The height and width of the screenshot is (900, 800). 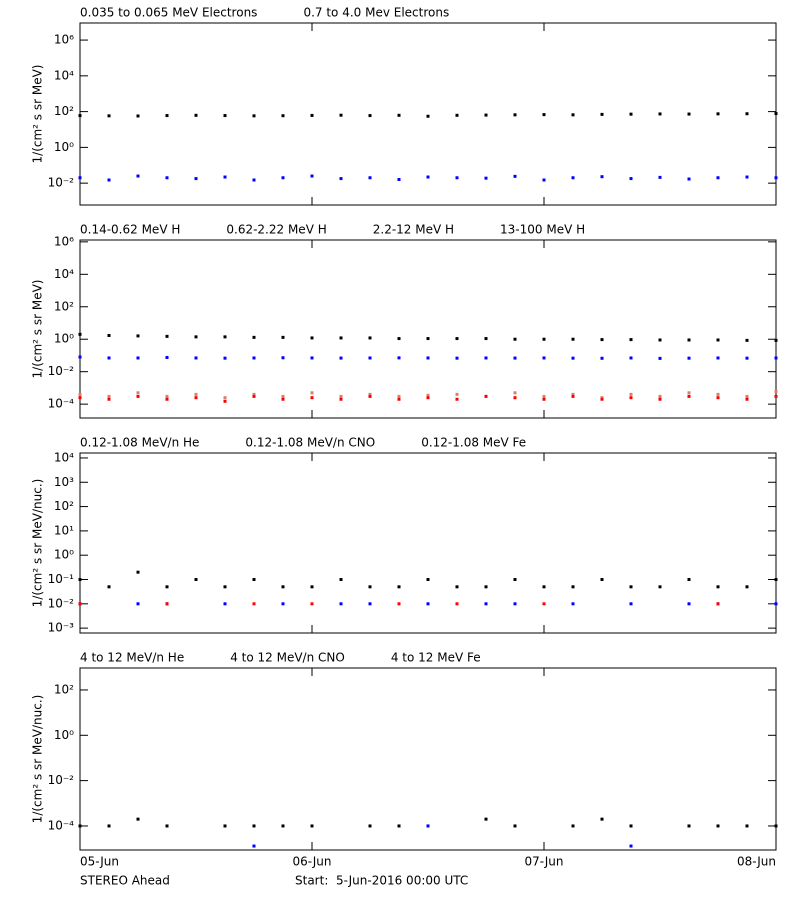 What do you see at coordinates (61, 371) in the screenshot?
I see `y-tick-label: 10⁻²` at bounding box center [61, 371].